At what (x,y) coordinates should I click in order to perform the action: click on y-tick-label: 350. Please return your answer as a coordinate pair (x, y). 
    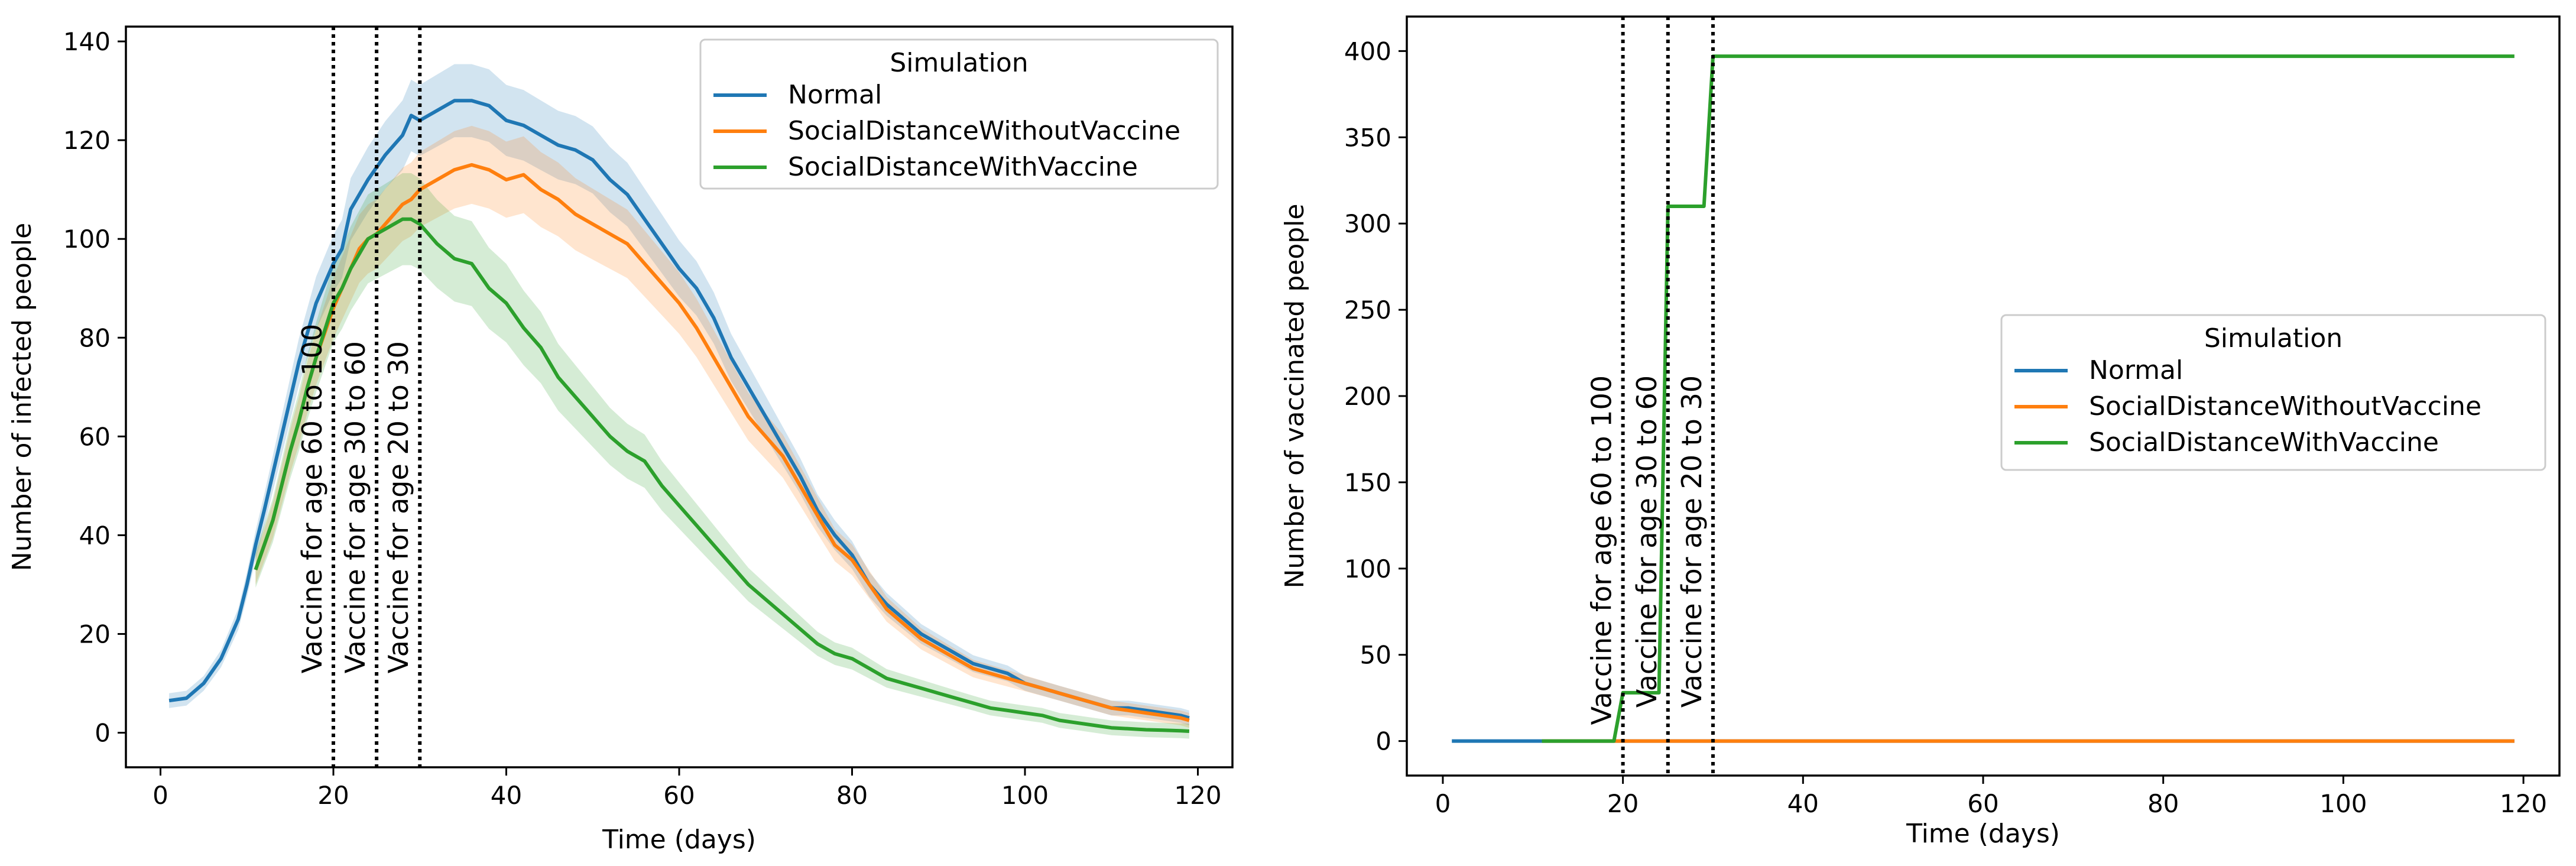
    Looking at the image, I should click on (1367, 137).